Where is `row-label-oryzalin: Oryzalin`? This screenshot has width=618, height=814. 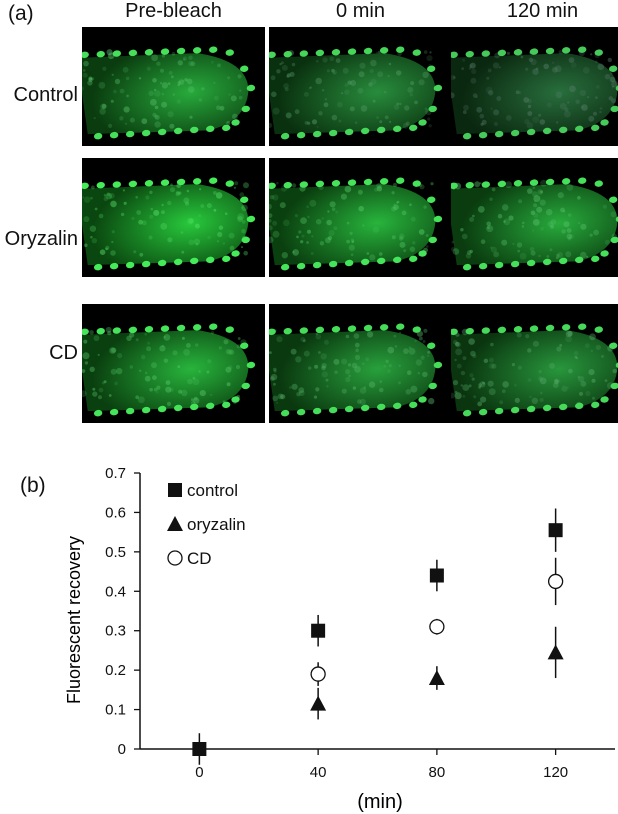
row-label-oryzalin: Oryzalin is located at coordinates (41, 239).